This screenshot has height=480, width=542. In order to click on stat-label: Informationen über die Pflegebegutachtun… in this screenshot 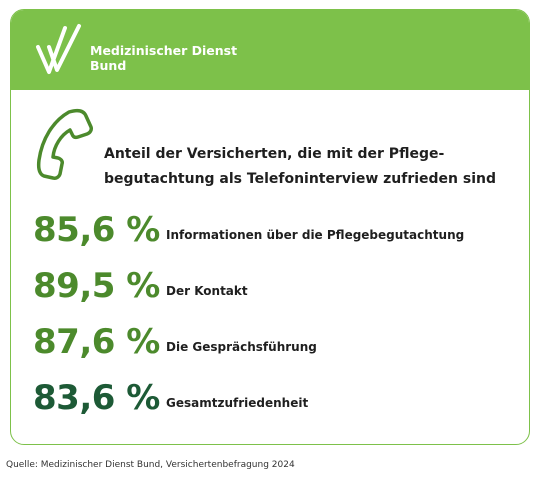, I will do `click(315, 235)`.